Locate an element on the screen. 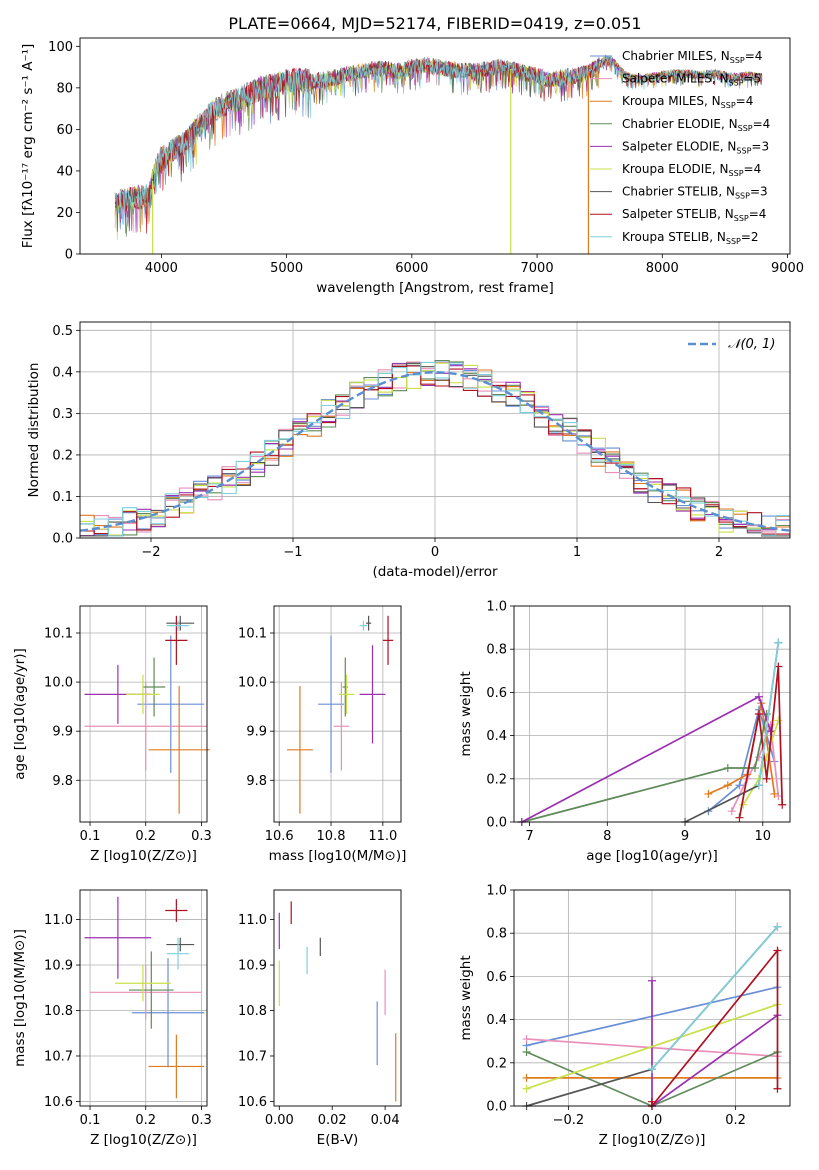  y-tick-label: 9.9 is located at coordinates (62, 732).